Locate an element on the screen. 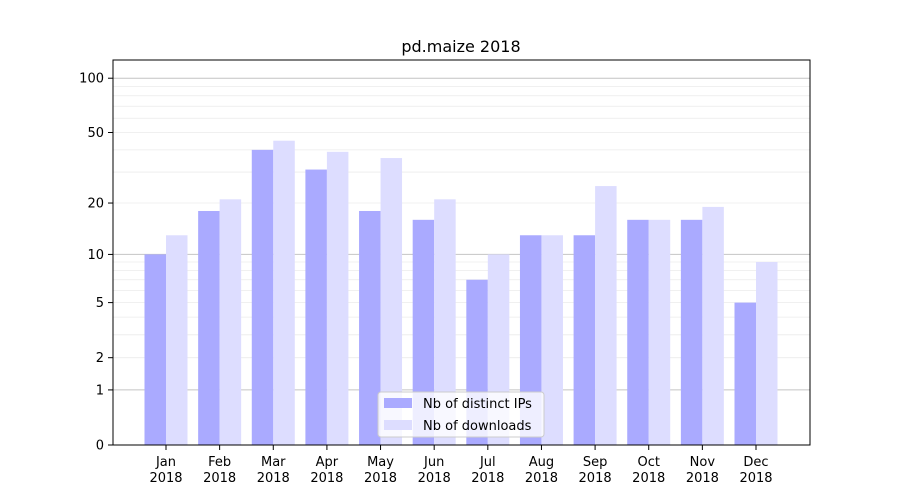 Image resolution: width=900 pixels, height=504 pixels. chart-title: pd.maize 2018 is located at coordinates (460, 46).